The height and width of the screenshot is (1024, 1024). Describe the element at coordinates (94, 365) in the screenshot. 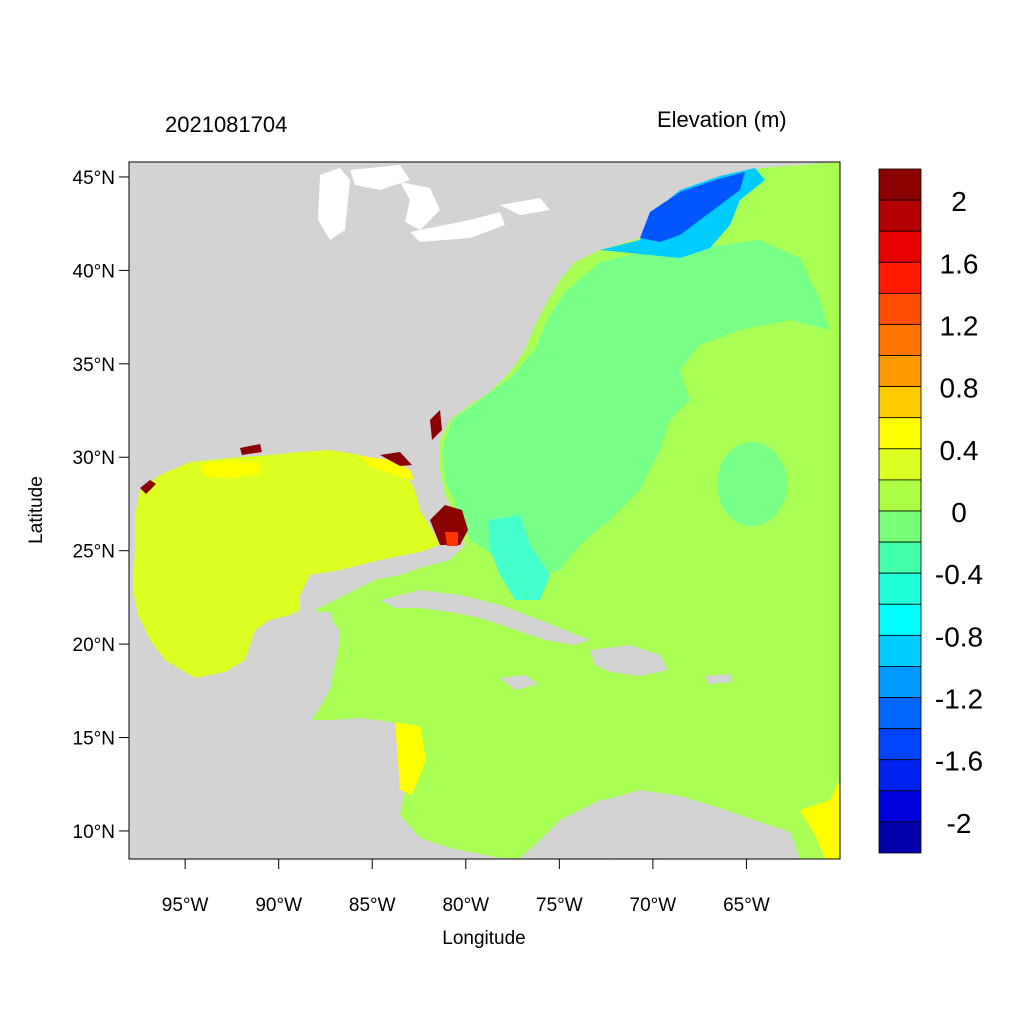

I see `lat-tick-label: 35°N` at that location.